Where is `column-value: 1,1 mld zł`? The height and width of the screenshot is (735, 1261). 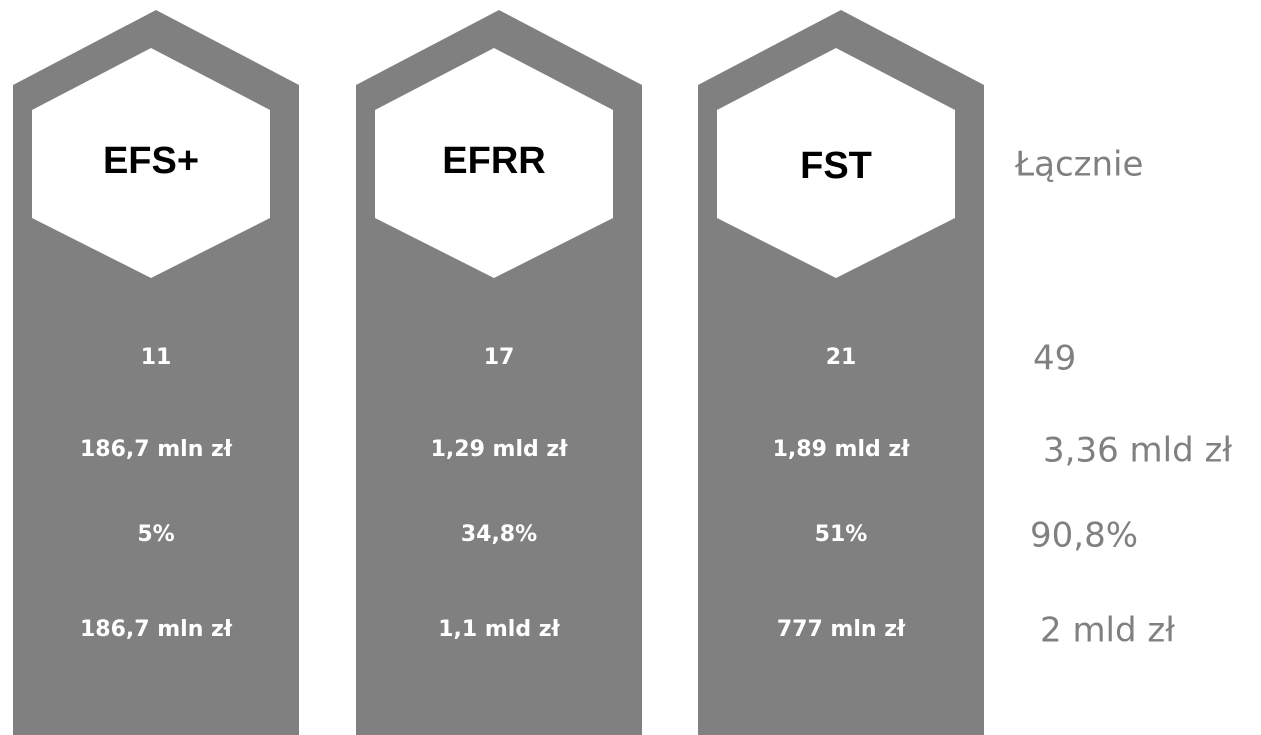 column-value: 1,1 mld zł is located at coordinates (499, 629).